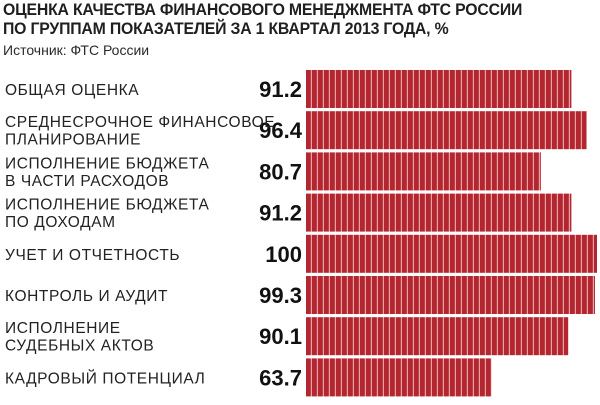 Image resolution: width=600 pixels, height=405 pixels. Describe the element at coordinates (105, 378) in the screenshot. I see `category-label-8: КАДРОВЫЙ ПОТЕНЦИАЛ` at that location.